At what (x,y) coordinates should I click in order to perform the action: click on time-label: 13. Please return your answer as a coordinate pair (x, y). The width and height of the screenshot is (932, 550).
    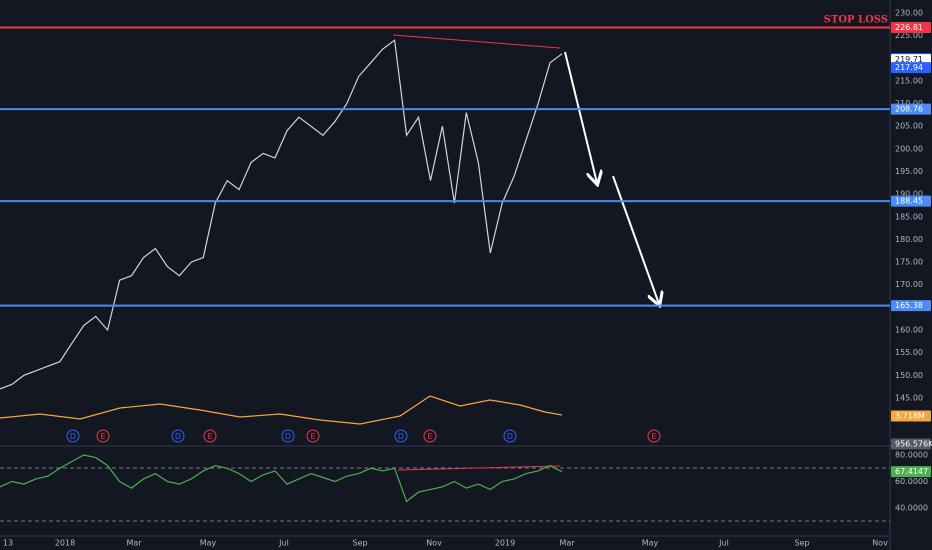
    Looking at the image, I should click on (8, 543).